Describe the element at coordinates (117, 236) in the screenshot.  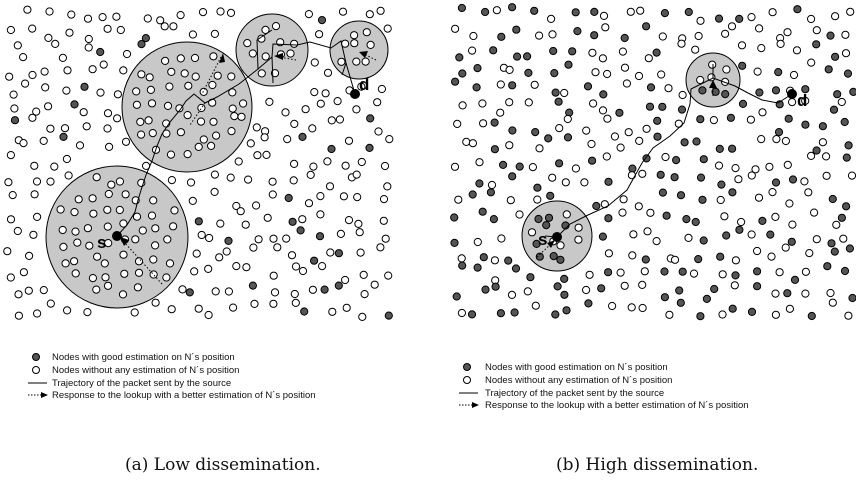
I see `source-node` at that location.